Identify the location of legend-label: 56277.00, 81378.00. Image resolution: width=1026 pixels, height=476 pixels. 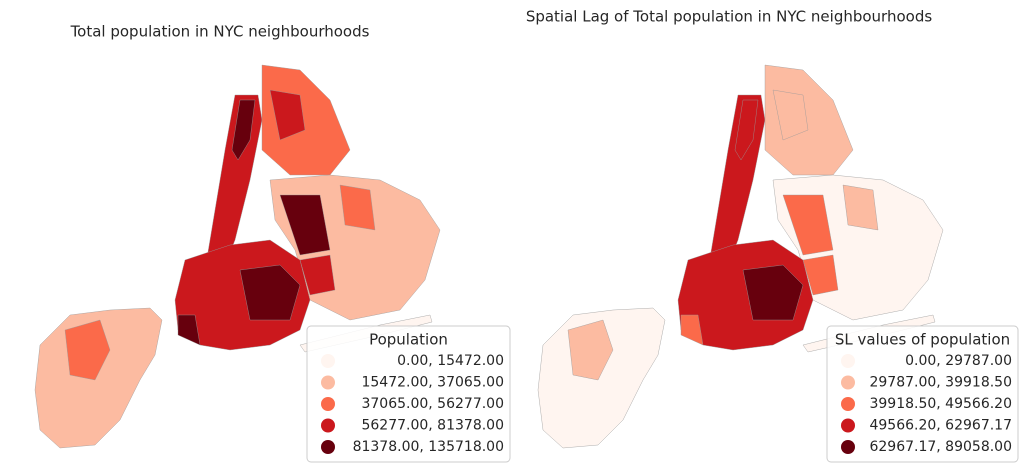
(432, 426).